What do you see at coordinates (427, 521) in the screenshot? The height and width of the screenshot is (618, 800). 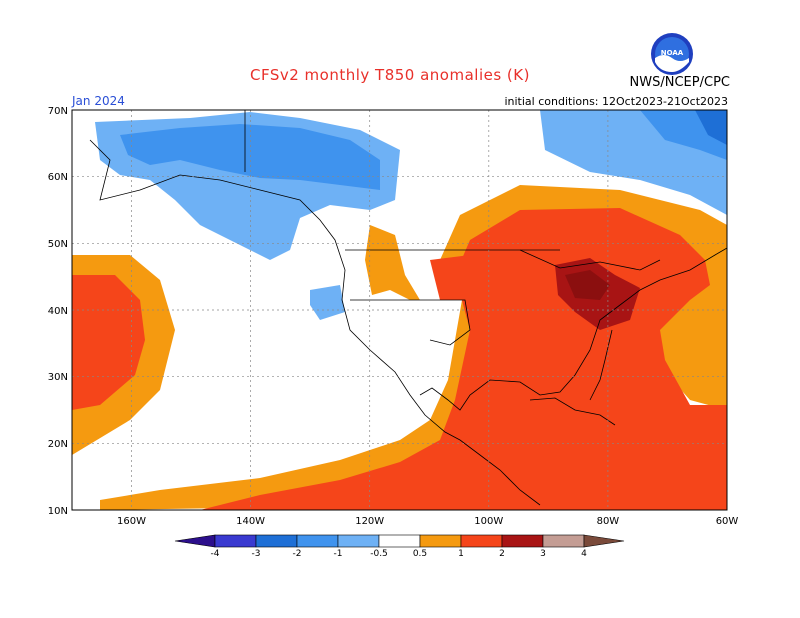 I see `lon-labels: 160W 140W 120W 100W 80W 60W` at bounding box center [427, 521].